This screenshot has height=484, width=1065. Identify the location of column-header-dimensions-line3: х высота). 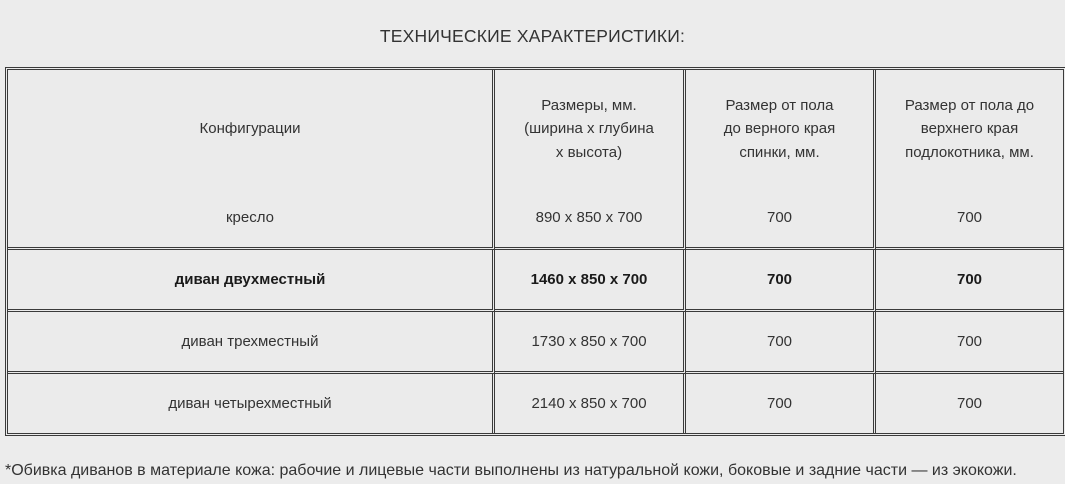
(589, 152).